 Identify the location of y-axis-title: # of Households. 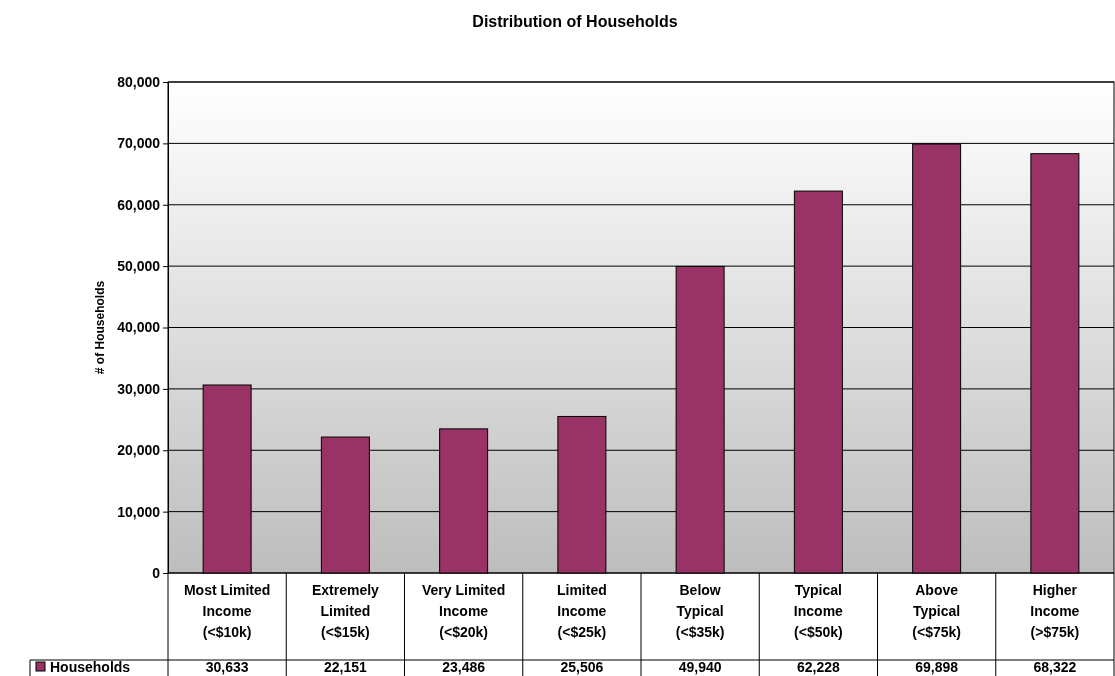
(100, 327).